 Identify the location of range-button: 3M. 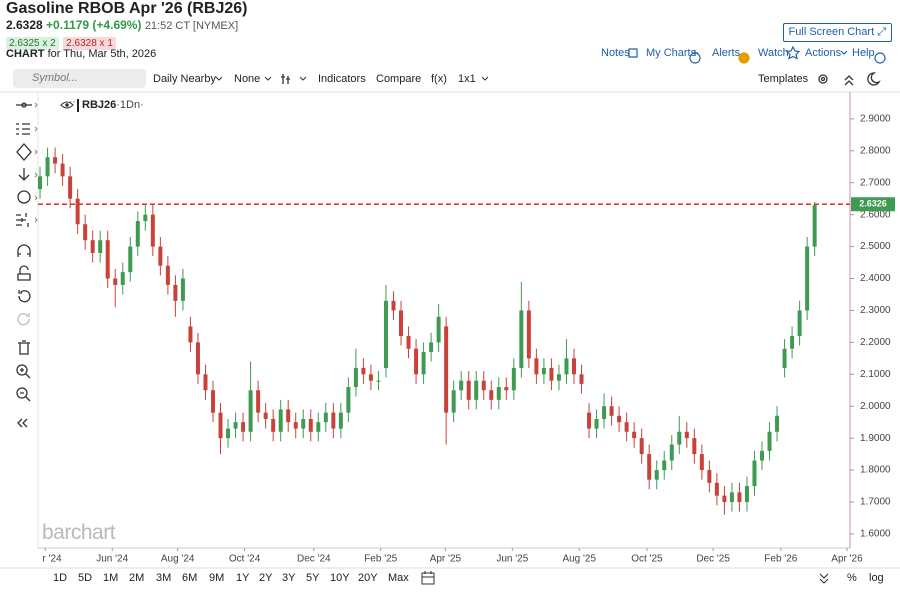
(164, 578).